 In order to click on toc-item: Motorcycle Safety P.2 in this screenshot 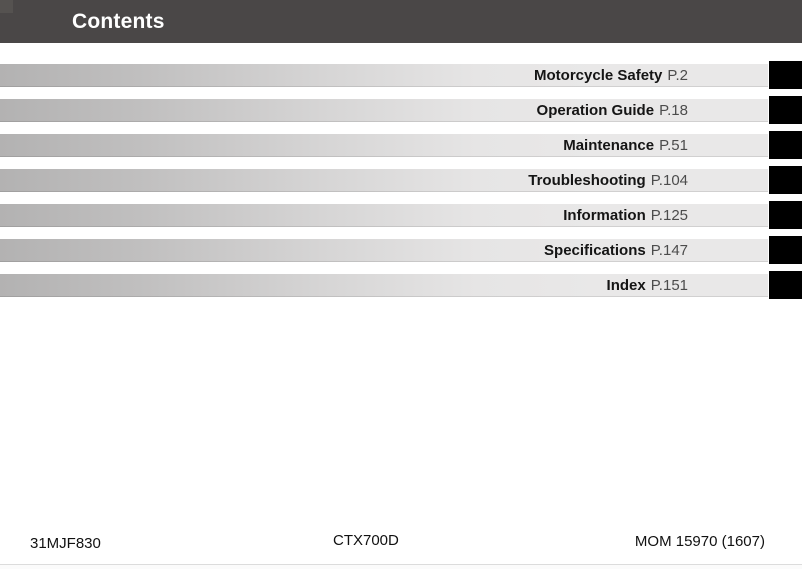, I will do `click(401, 78)`.